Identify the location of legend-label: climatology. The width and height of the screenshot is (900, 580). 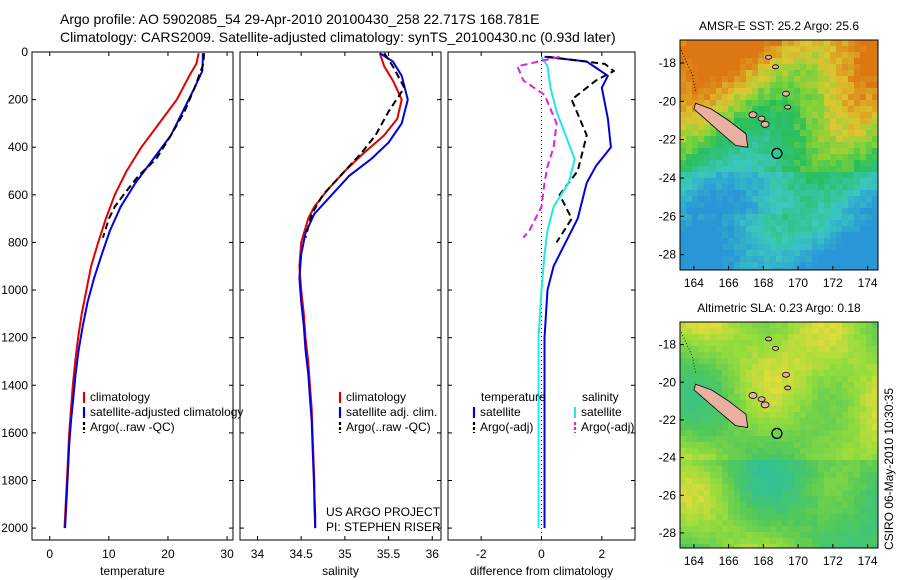
(120, 397).